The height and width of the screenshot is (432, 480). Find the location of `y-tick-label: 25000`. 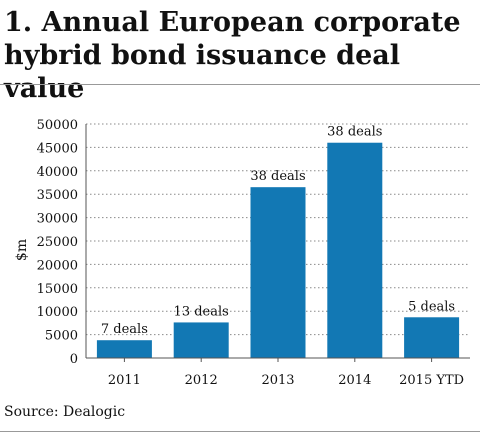

y-tick-label: 25000 is located at coordinates (57, 242).